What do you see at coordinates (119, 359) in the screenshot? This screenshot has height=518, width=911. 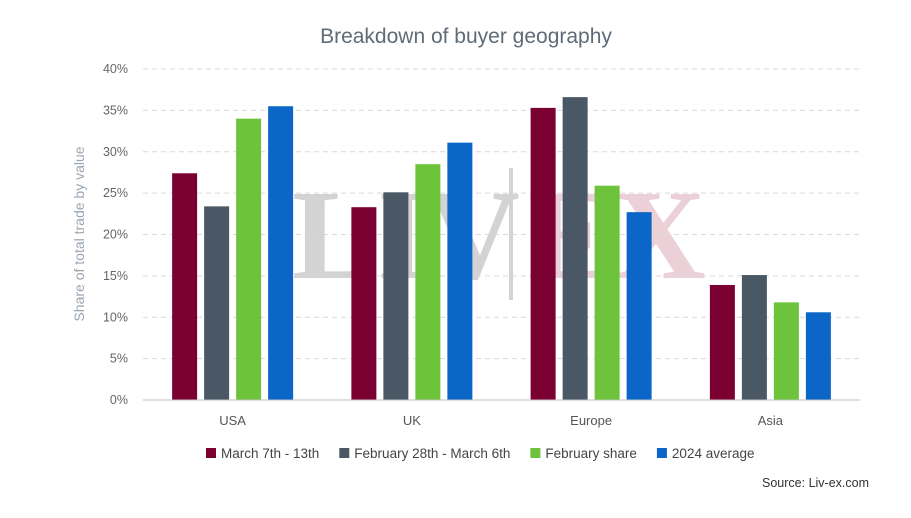 I see `y-tick-label: 5%` at bounding box center [119, 359].